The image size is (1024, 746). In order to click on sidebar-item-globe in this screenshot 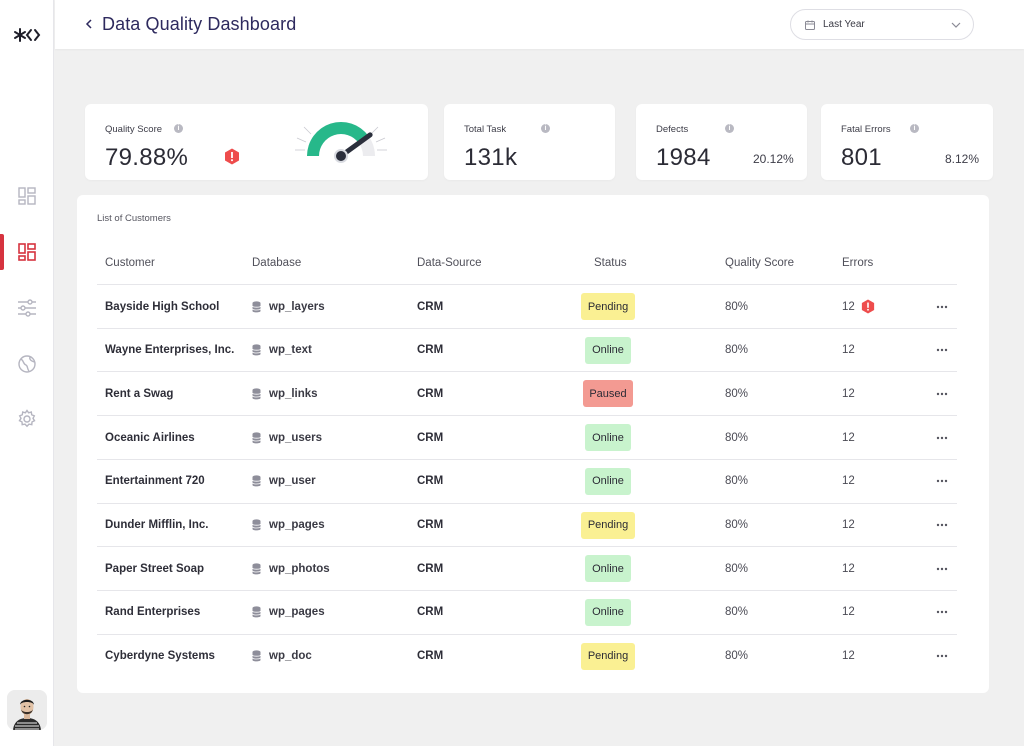, I will do `click(27, 364)`.